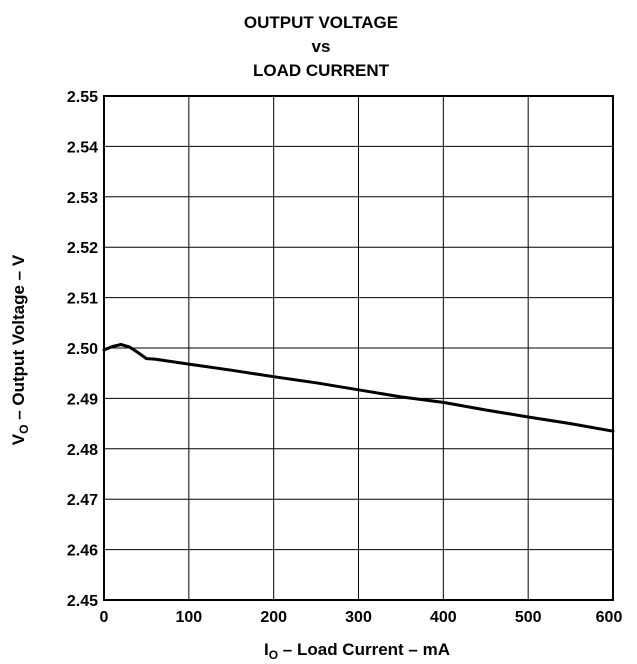  I want to click on y-tick-label: 2.50, so click(82, 349).